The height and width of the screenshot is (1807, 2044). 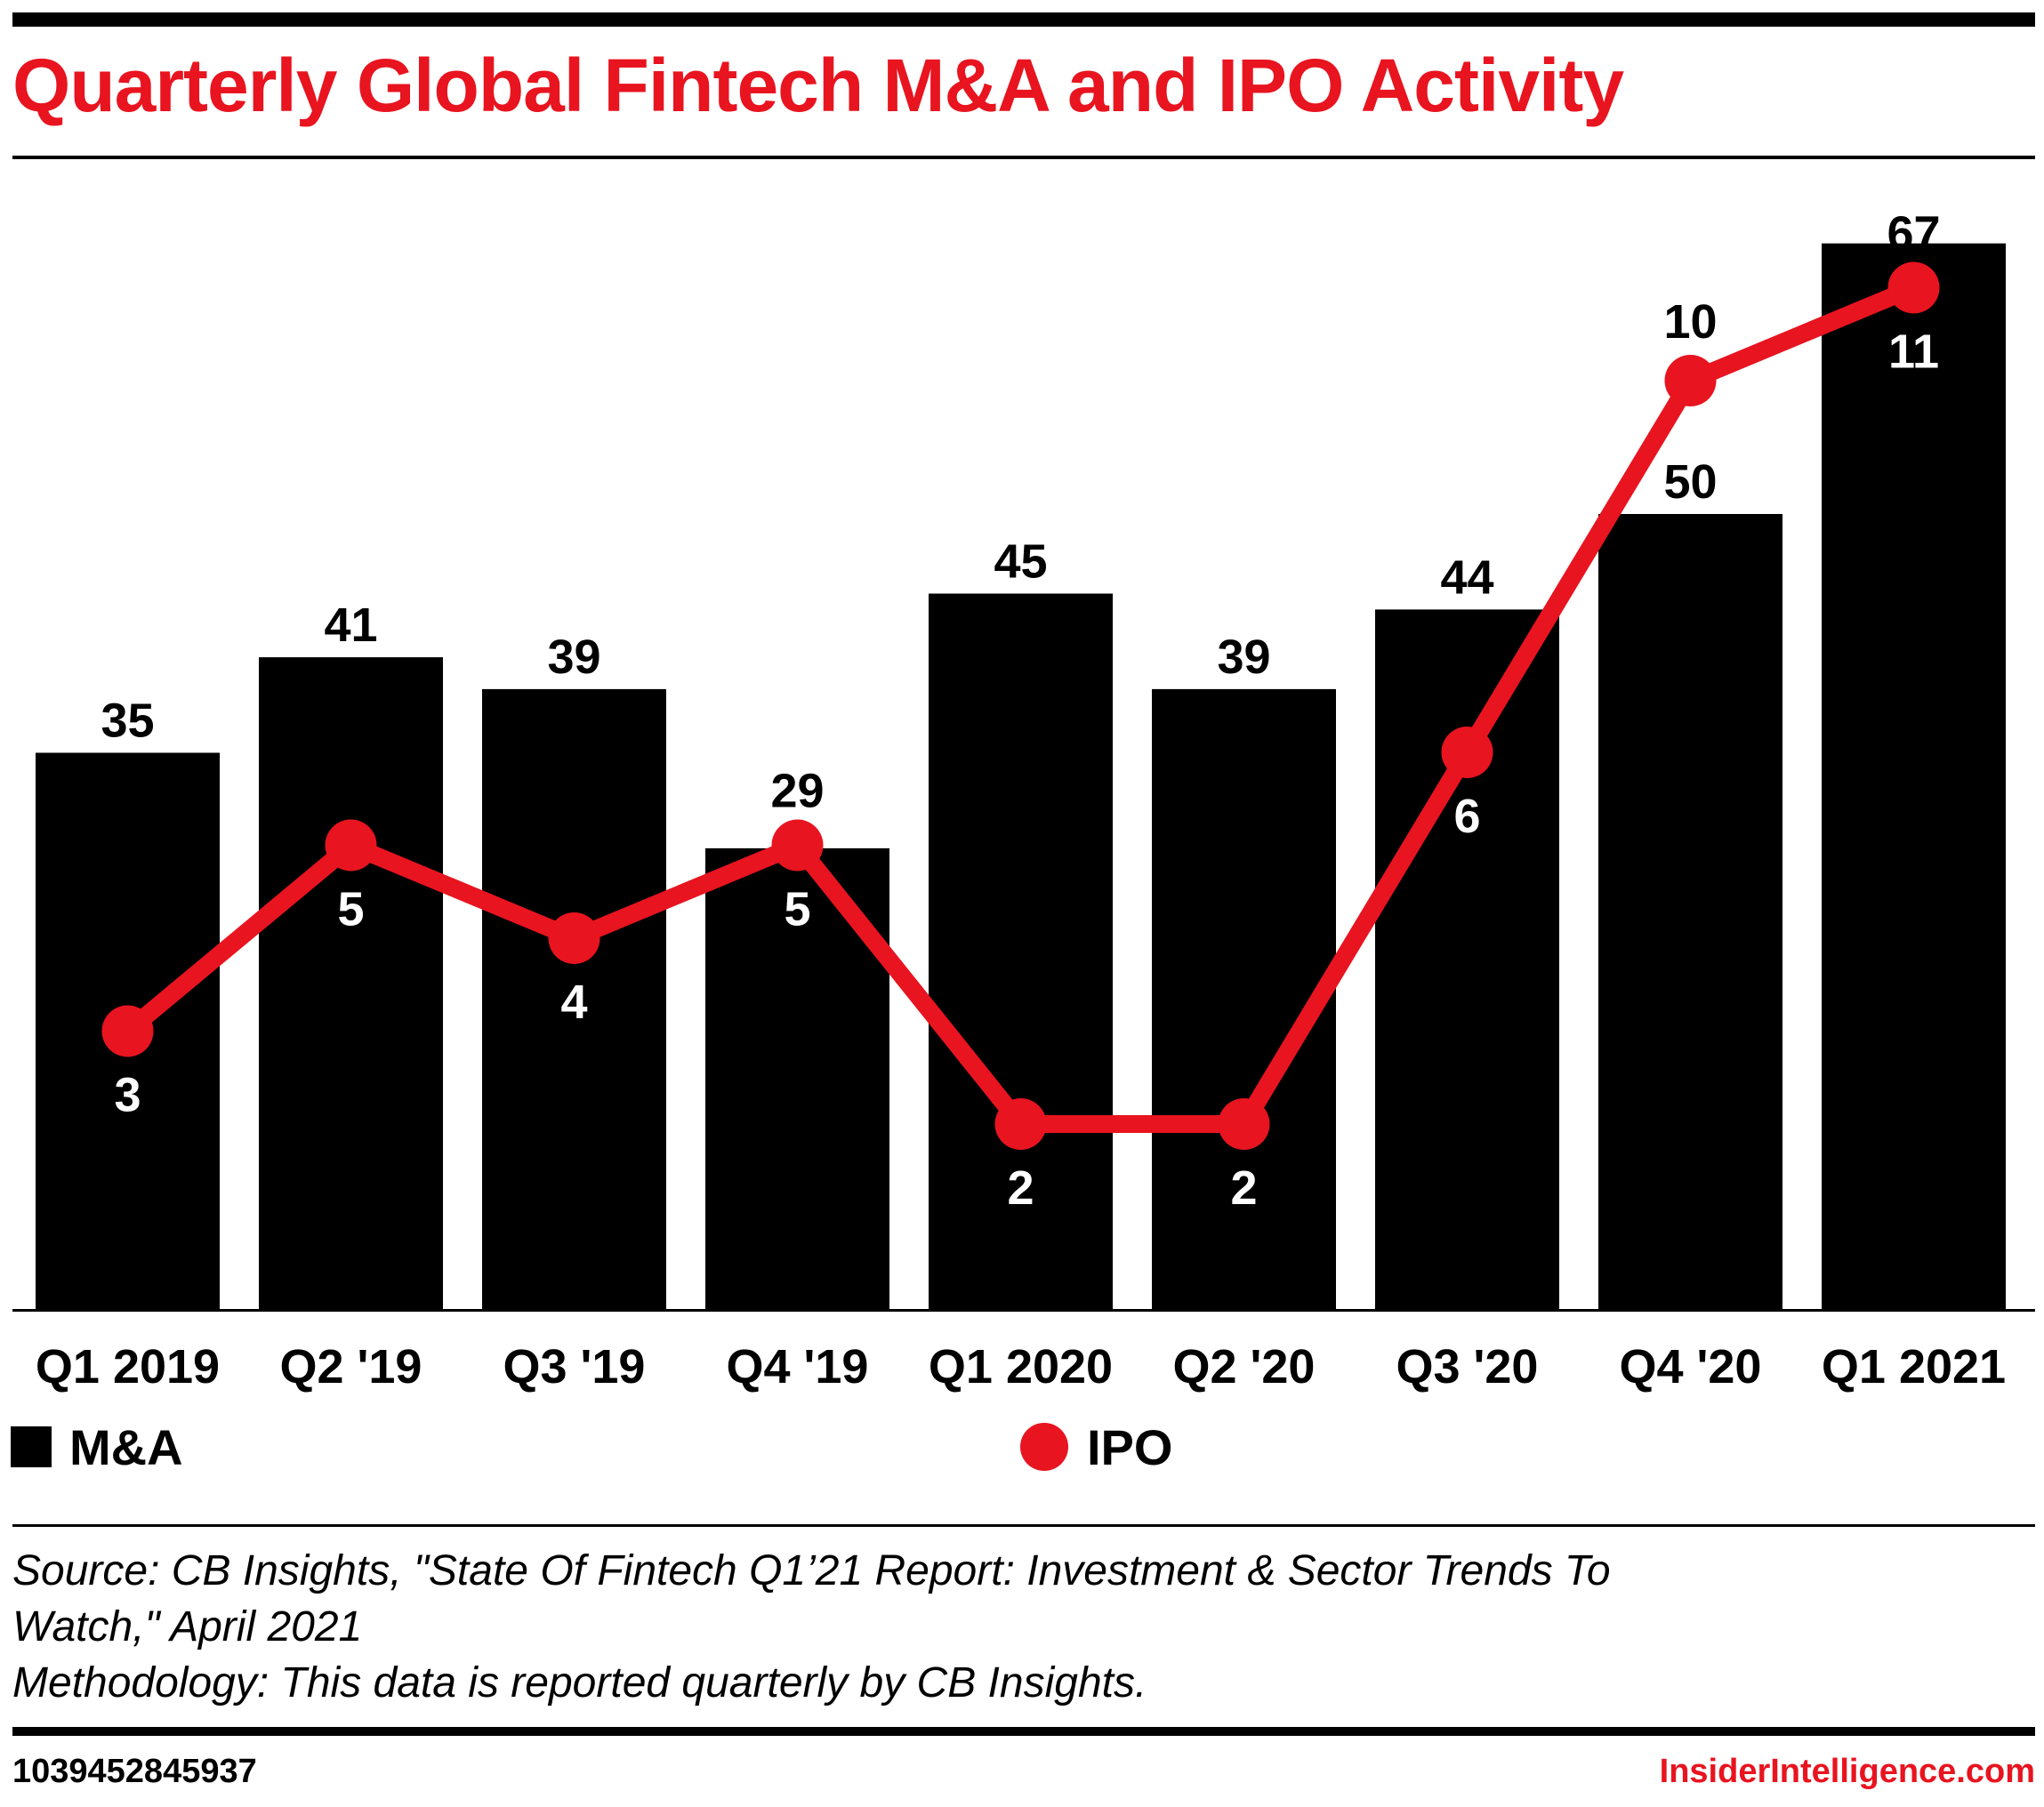 I want to click on ma-value-label: 41, so click(x=350, y=625).